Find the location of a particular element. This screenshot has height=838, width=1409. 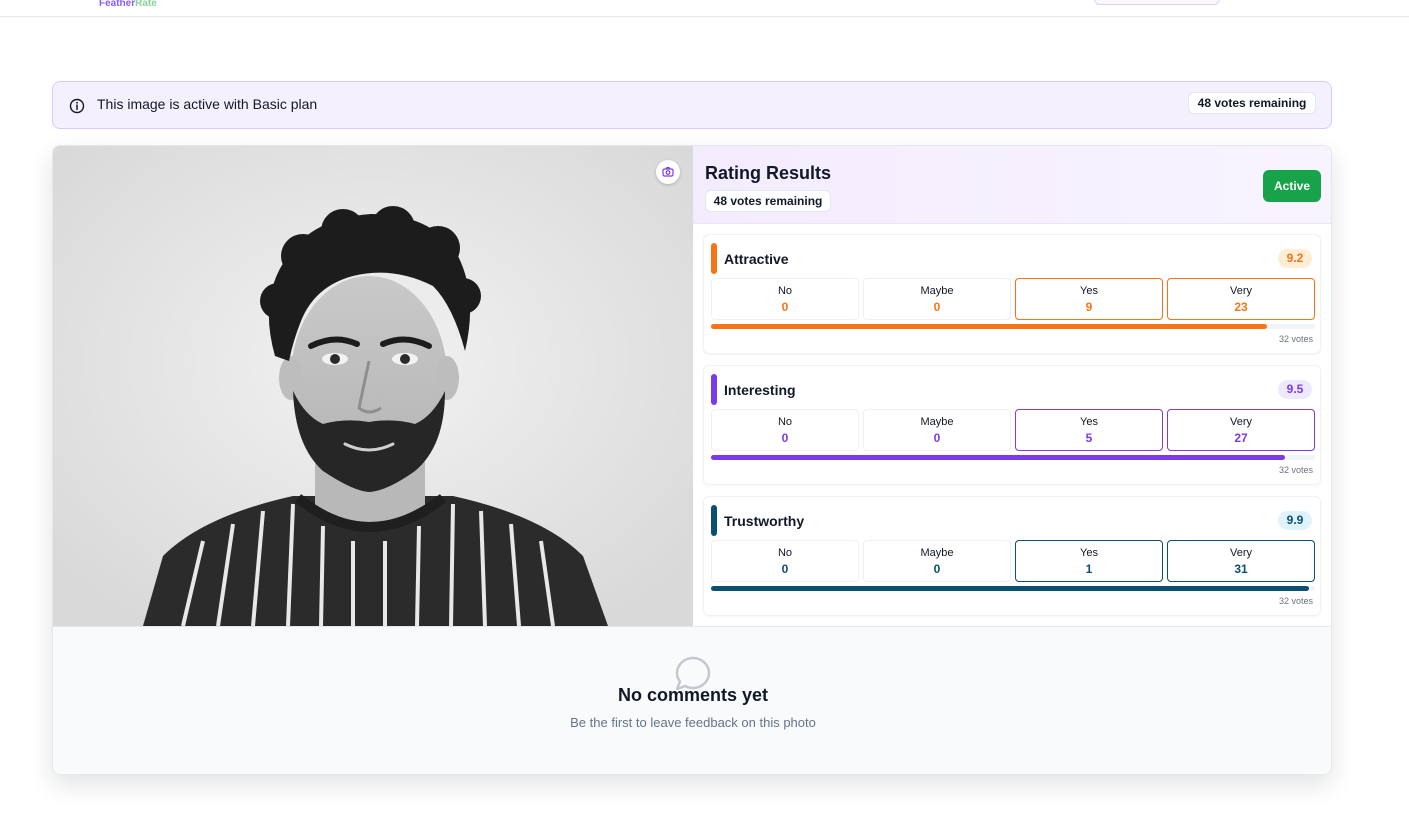

option-count: 1 is located at coordinates (1089, 569).